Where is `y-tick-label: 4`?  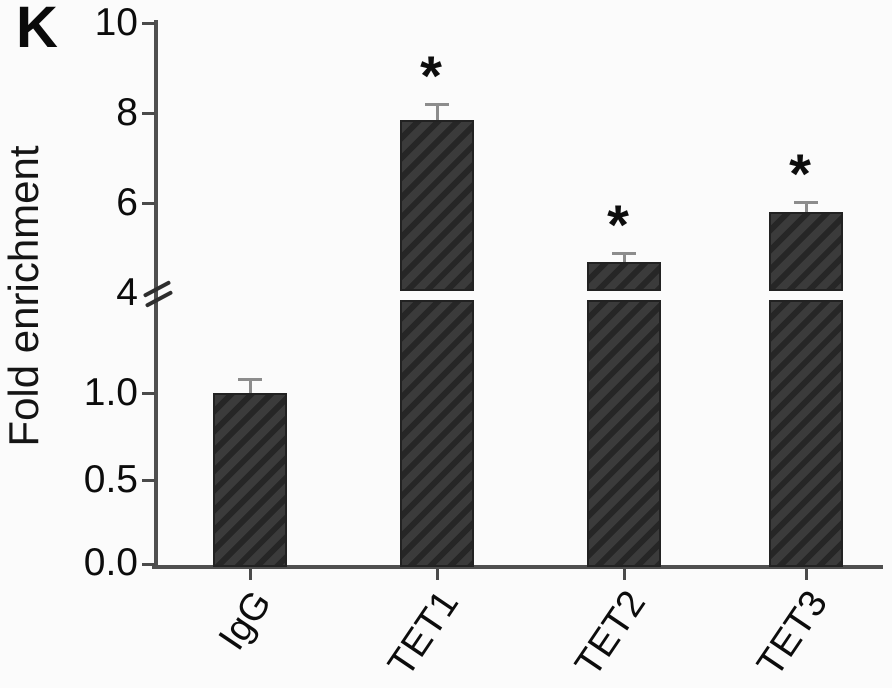 y-tick-label: 4 is located at coordinates (127, 292).